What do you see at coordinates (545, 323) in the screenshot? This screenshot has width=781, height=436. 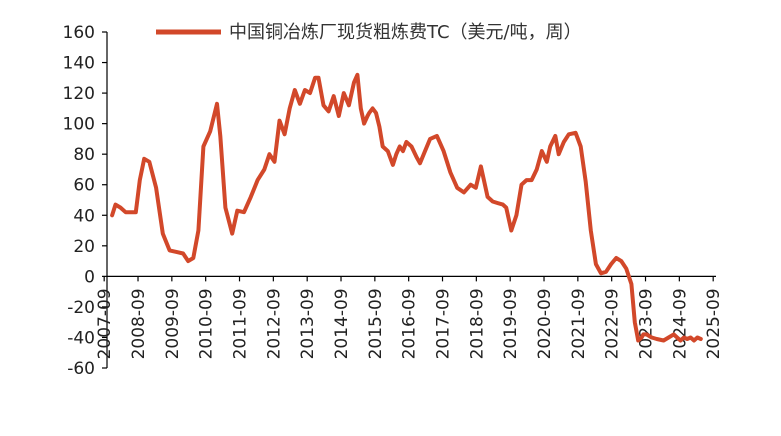 I see `x-tick-label: 2020-09` at bounding box center [545, 323].